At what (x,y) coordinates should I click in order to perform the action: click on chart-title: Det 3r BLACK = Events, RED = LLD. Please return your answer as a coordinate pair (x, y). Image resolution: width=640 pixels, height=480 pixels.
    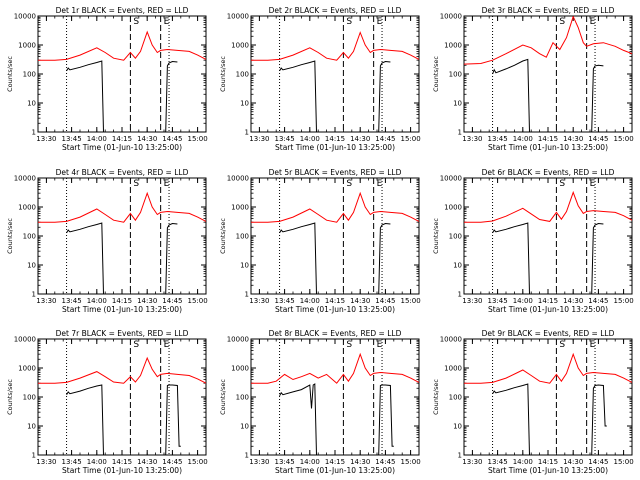
    Looking at the image, I should click on (548, 10).